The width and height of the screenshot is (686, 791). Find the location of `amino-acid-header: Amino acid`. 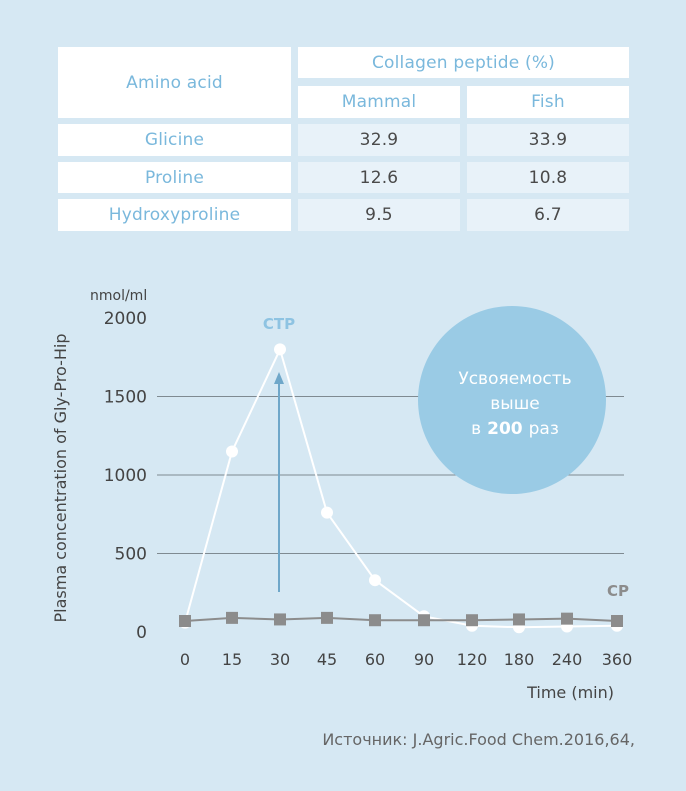

amino-acid-header: Amino acid is located at coordinates (174, 82).